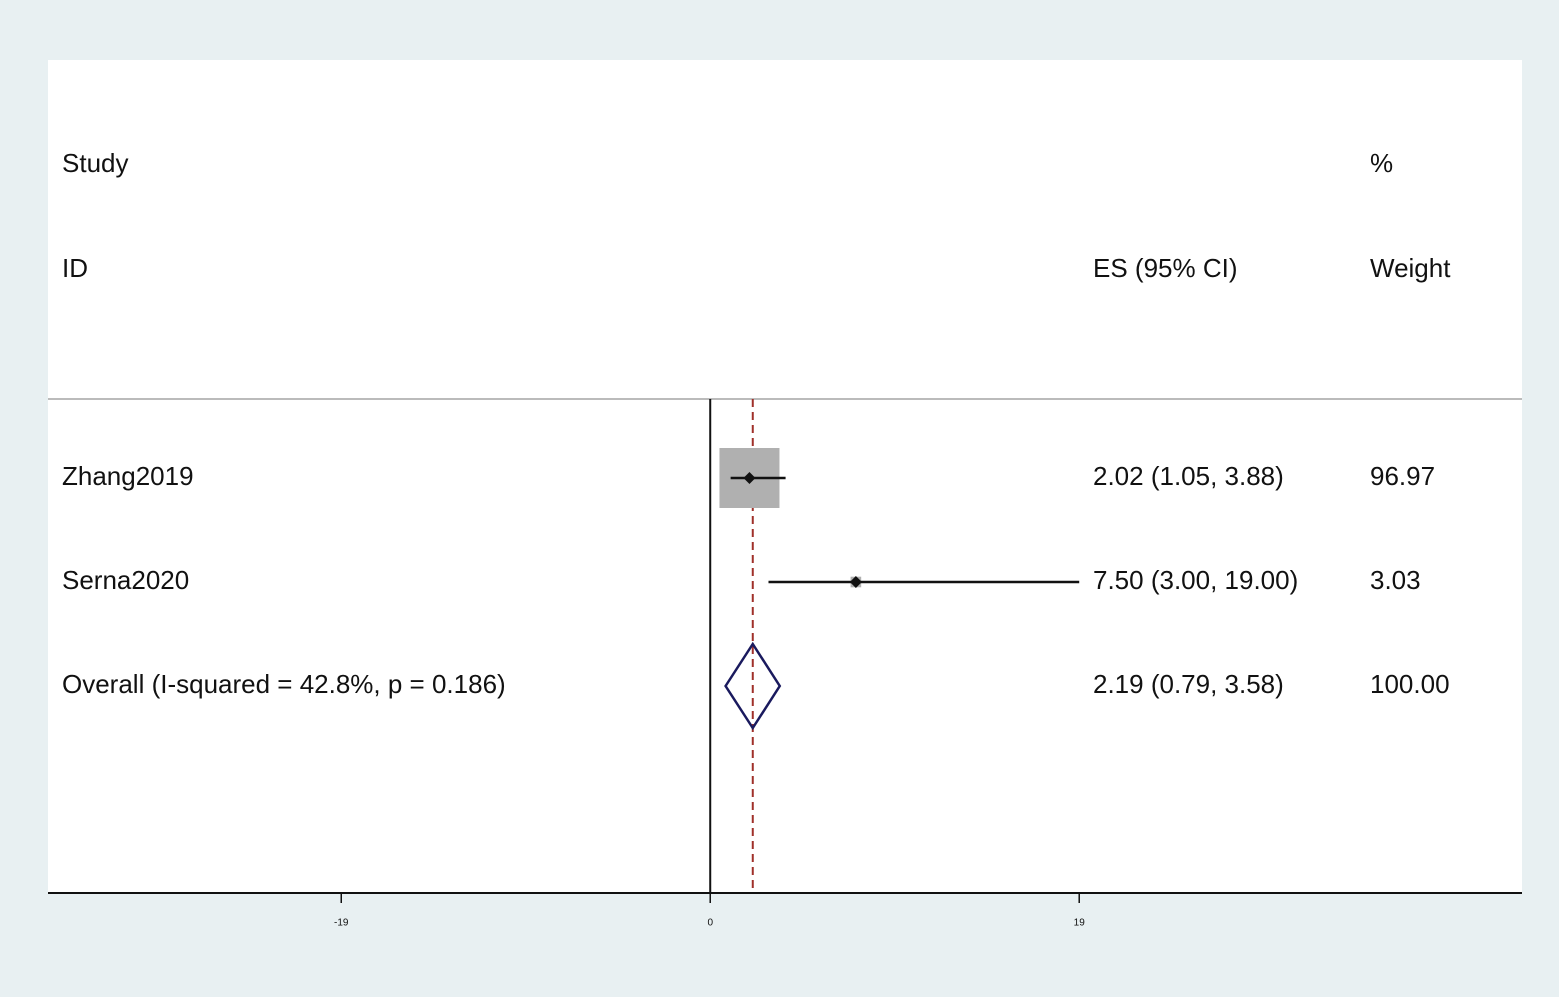 The width and height of the screenshot is (1559, 997). I want to click on es-label: 2.02 (1.05, 3.88), so click(1188, 476).